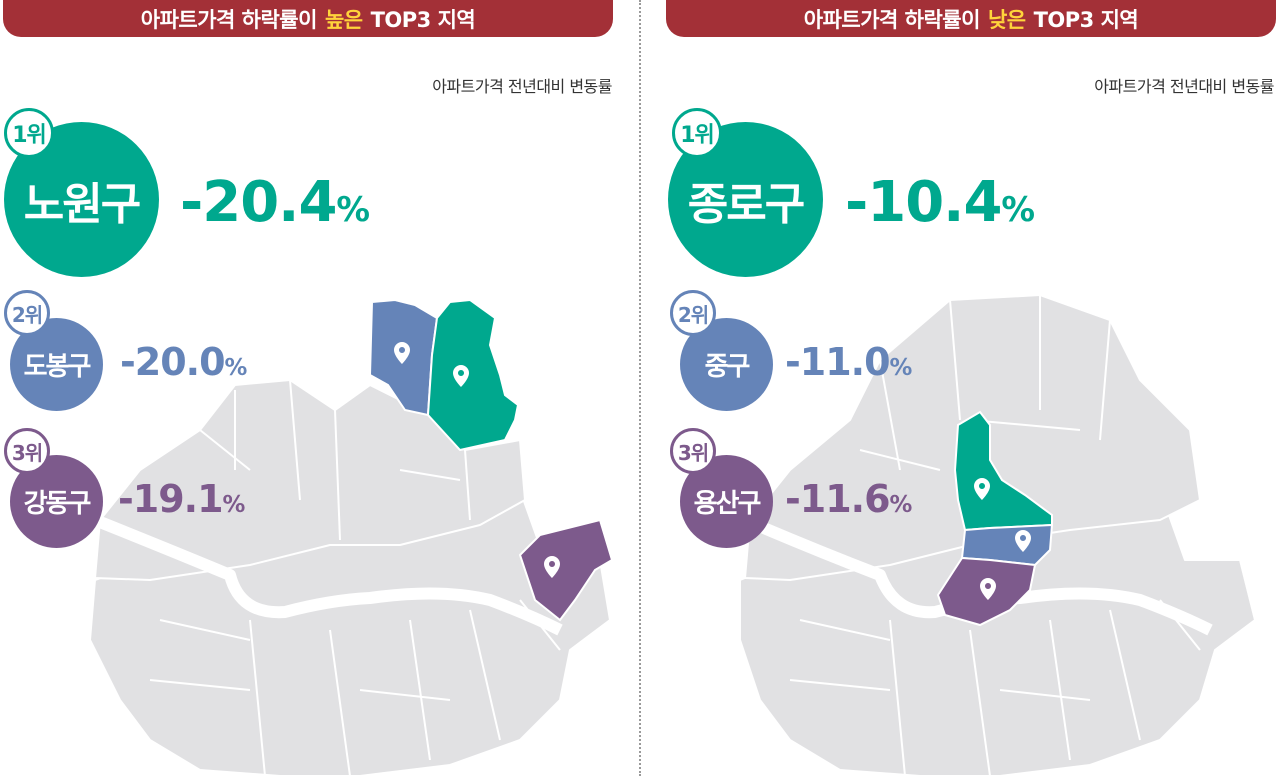  Describe the element at coordinates (343, 19) in the screenshot. I see `banner-highlight: 높은` at that location.